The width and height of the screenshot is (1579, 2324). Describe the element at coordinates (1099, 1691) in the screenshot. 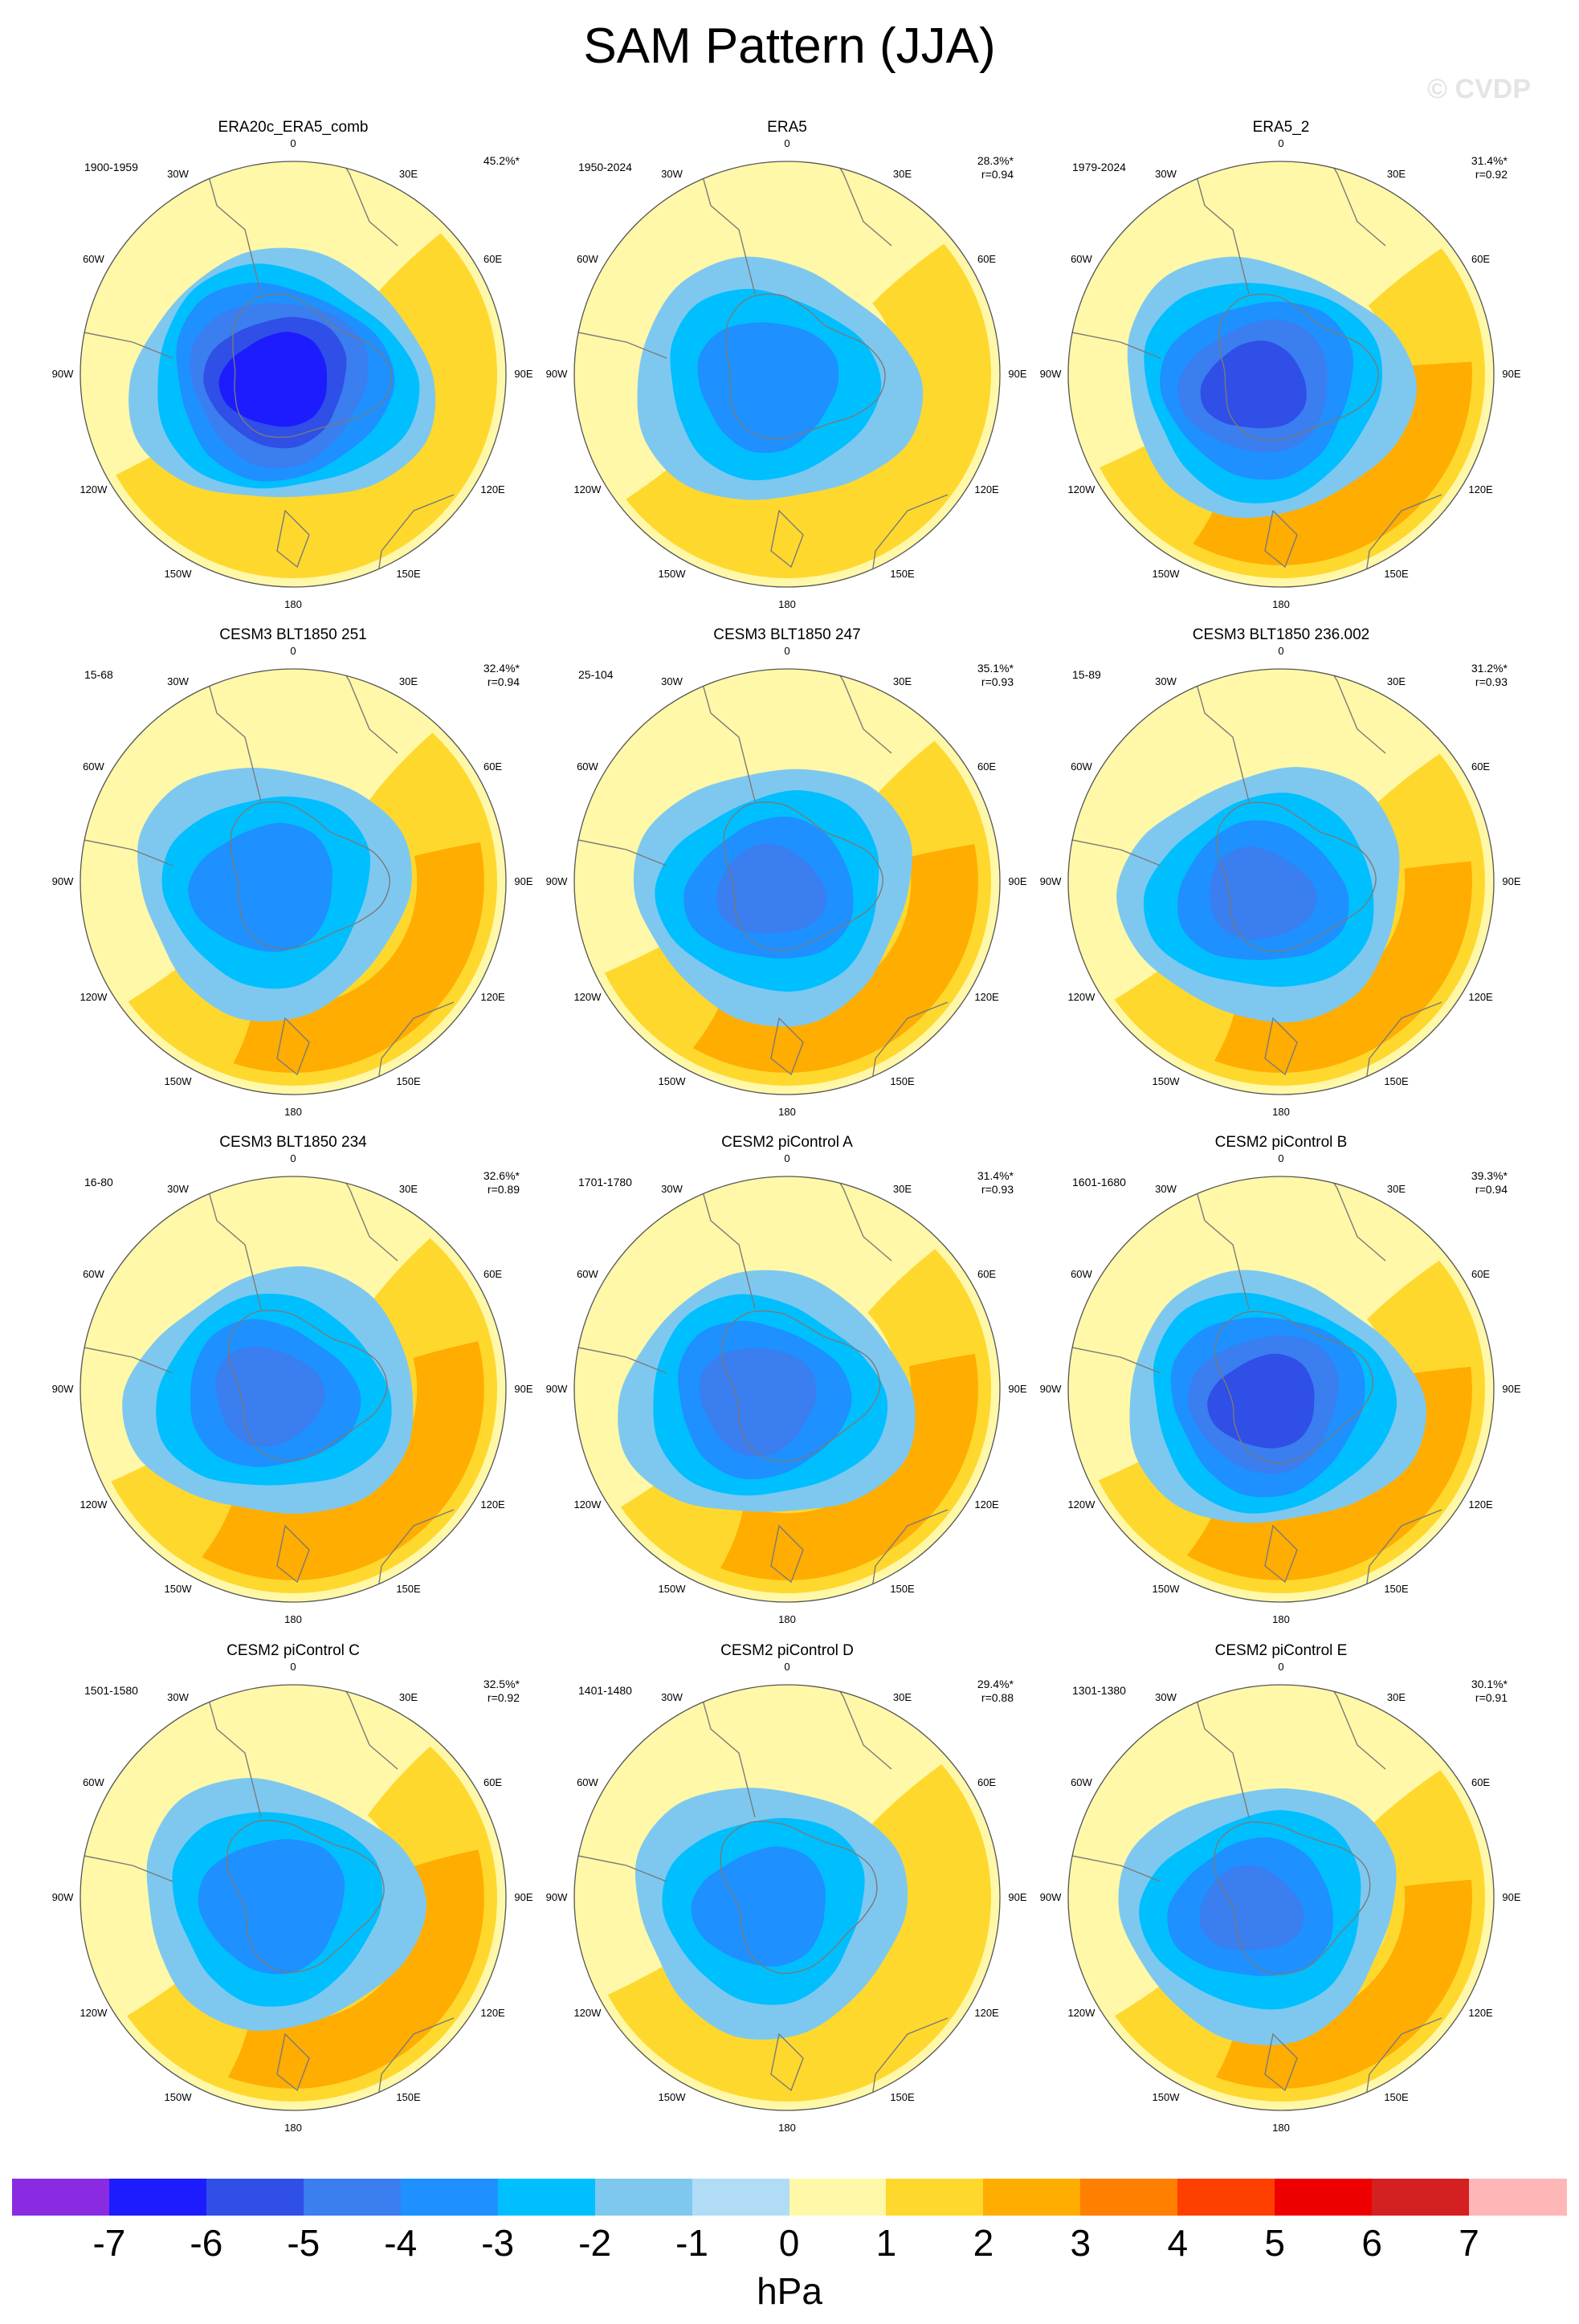

I see `panel-period: 1301-1380` at that location.